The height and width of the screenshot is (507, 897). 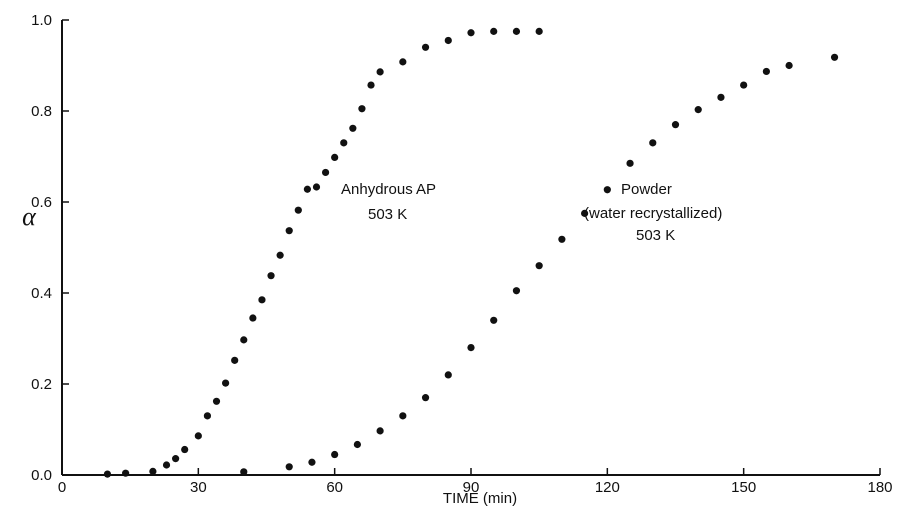 What do you see at coordinates (29, 216) in the screenshot?
I see `y-axis-label: α` at bounding box center [29, 216].